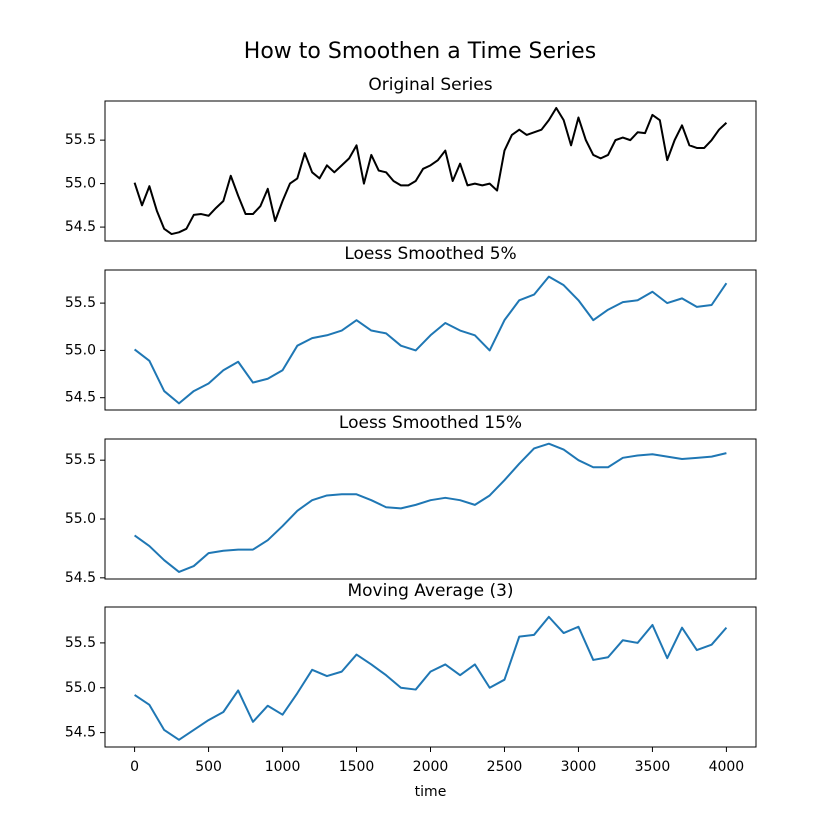 This screenshot has height=840, width=840. What do you see at coordinates (208, 767) in the screenshot?
I see `x-tick-label: 500` at bounding box center [208, 767].